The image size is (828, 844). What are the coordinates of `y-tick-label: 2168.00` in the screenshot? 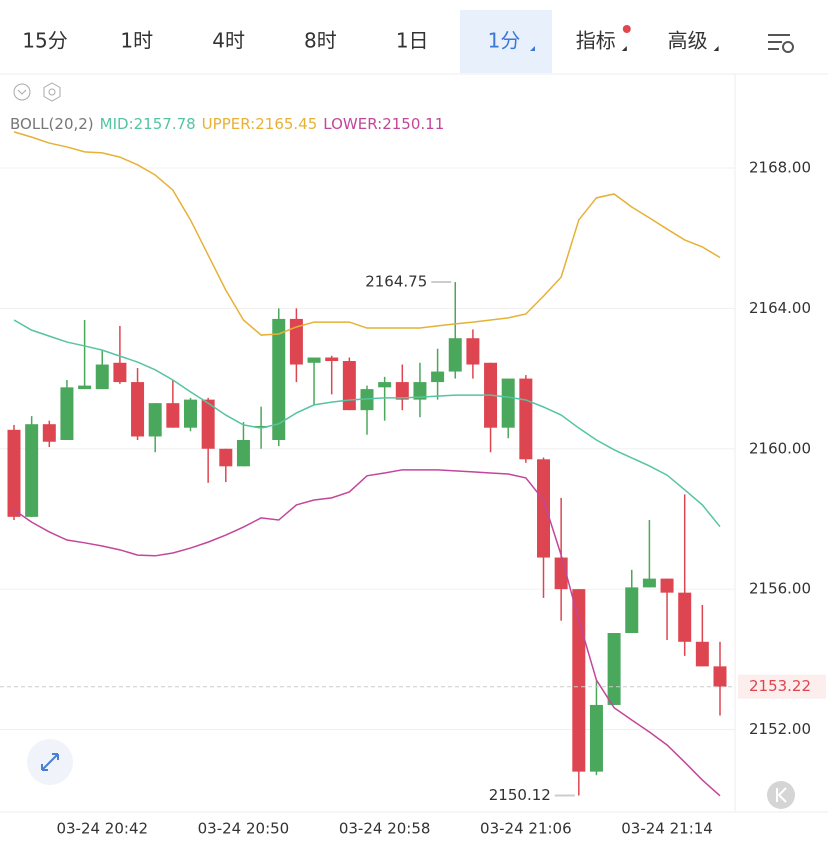 It's located at (780, 168).